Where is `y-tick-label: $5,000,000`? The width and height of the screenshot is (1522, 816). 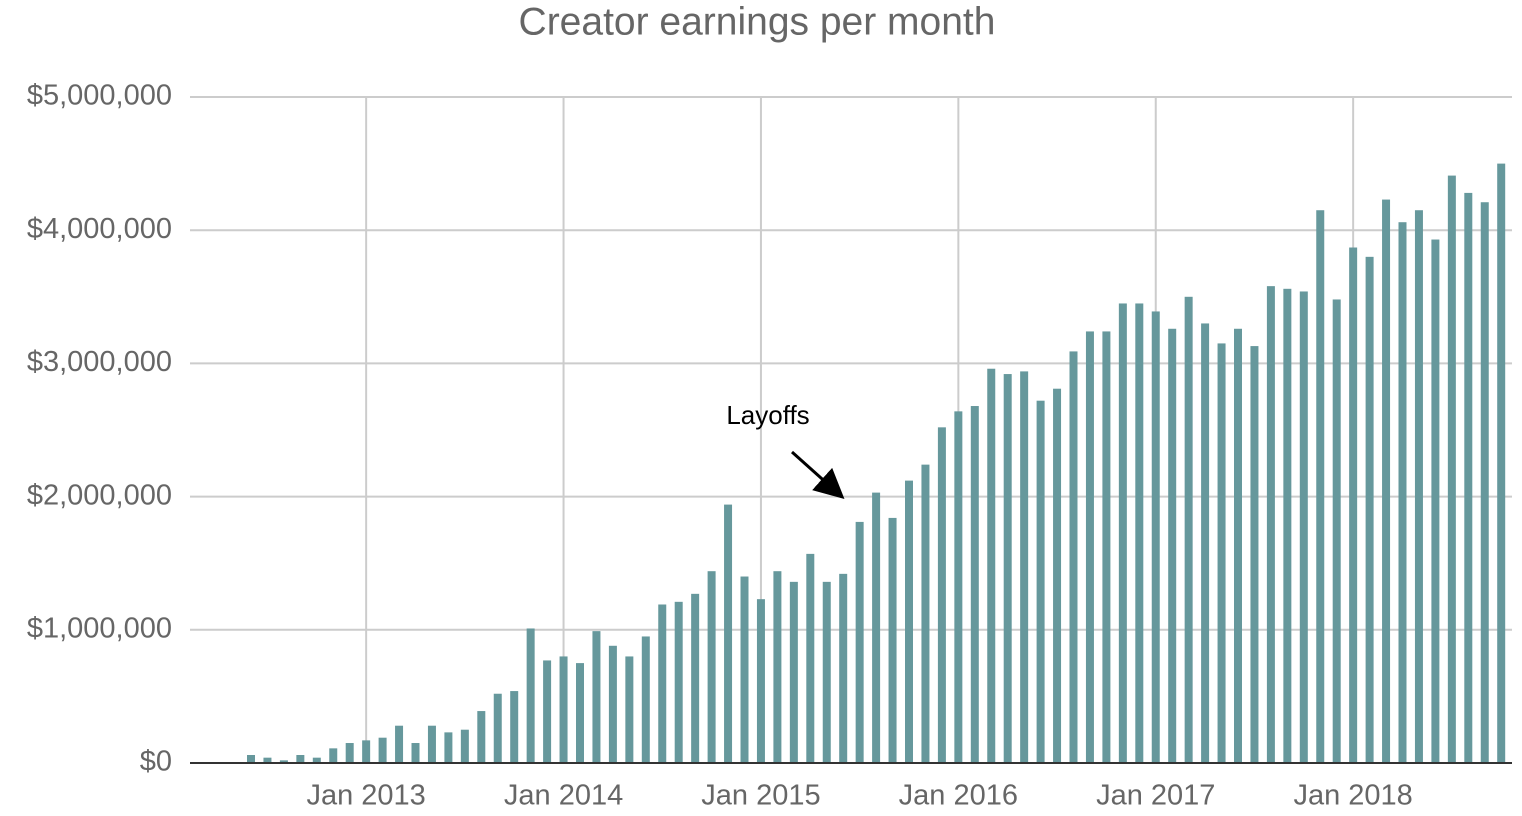
y-tick-label: $5,000,000 is located at coordinates (99, 96).